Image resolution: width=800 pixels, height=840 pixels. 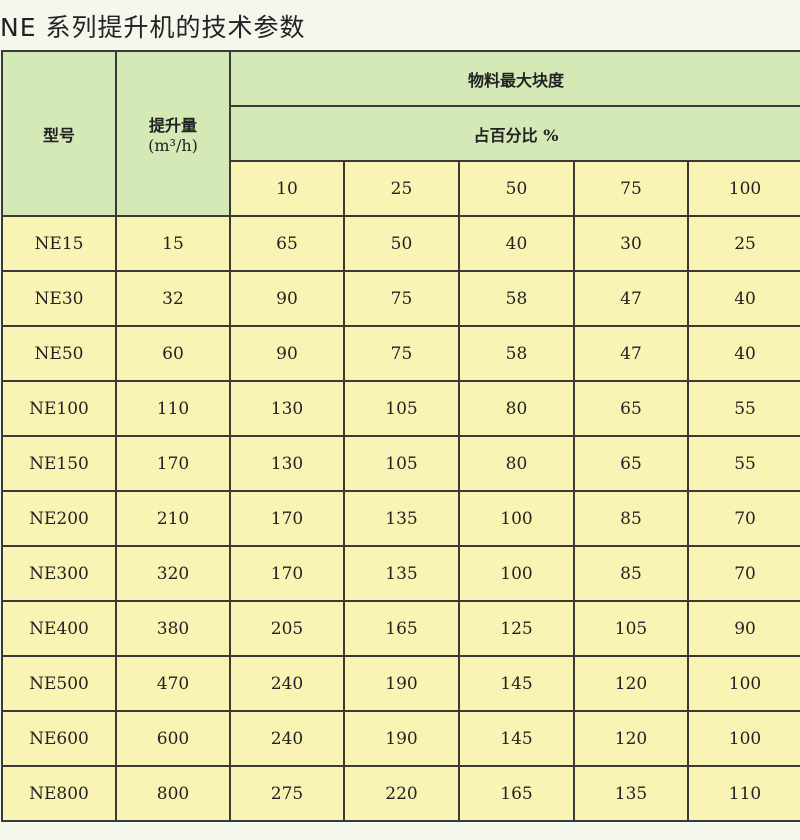 I want to click on table-row: NE300 320 170 135 100 85 70, so click(x=400, y=573).